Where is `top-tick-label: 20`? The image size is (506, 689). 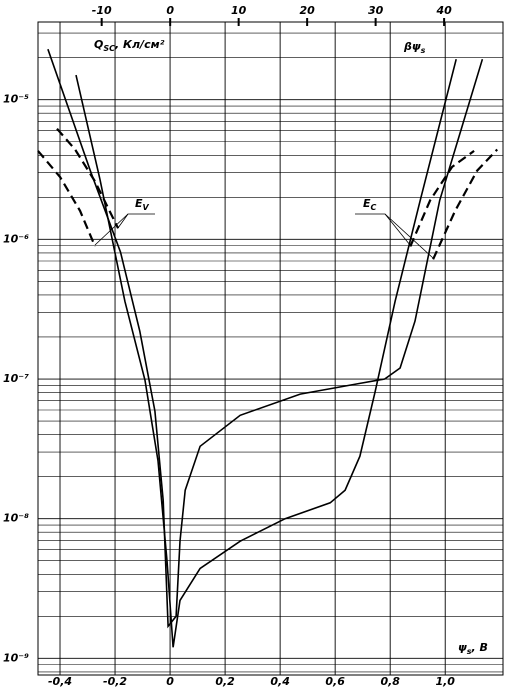 top-tick-label: 20 is located at coordinates (307, 10).